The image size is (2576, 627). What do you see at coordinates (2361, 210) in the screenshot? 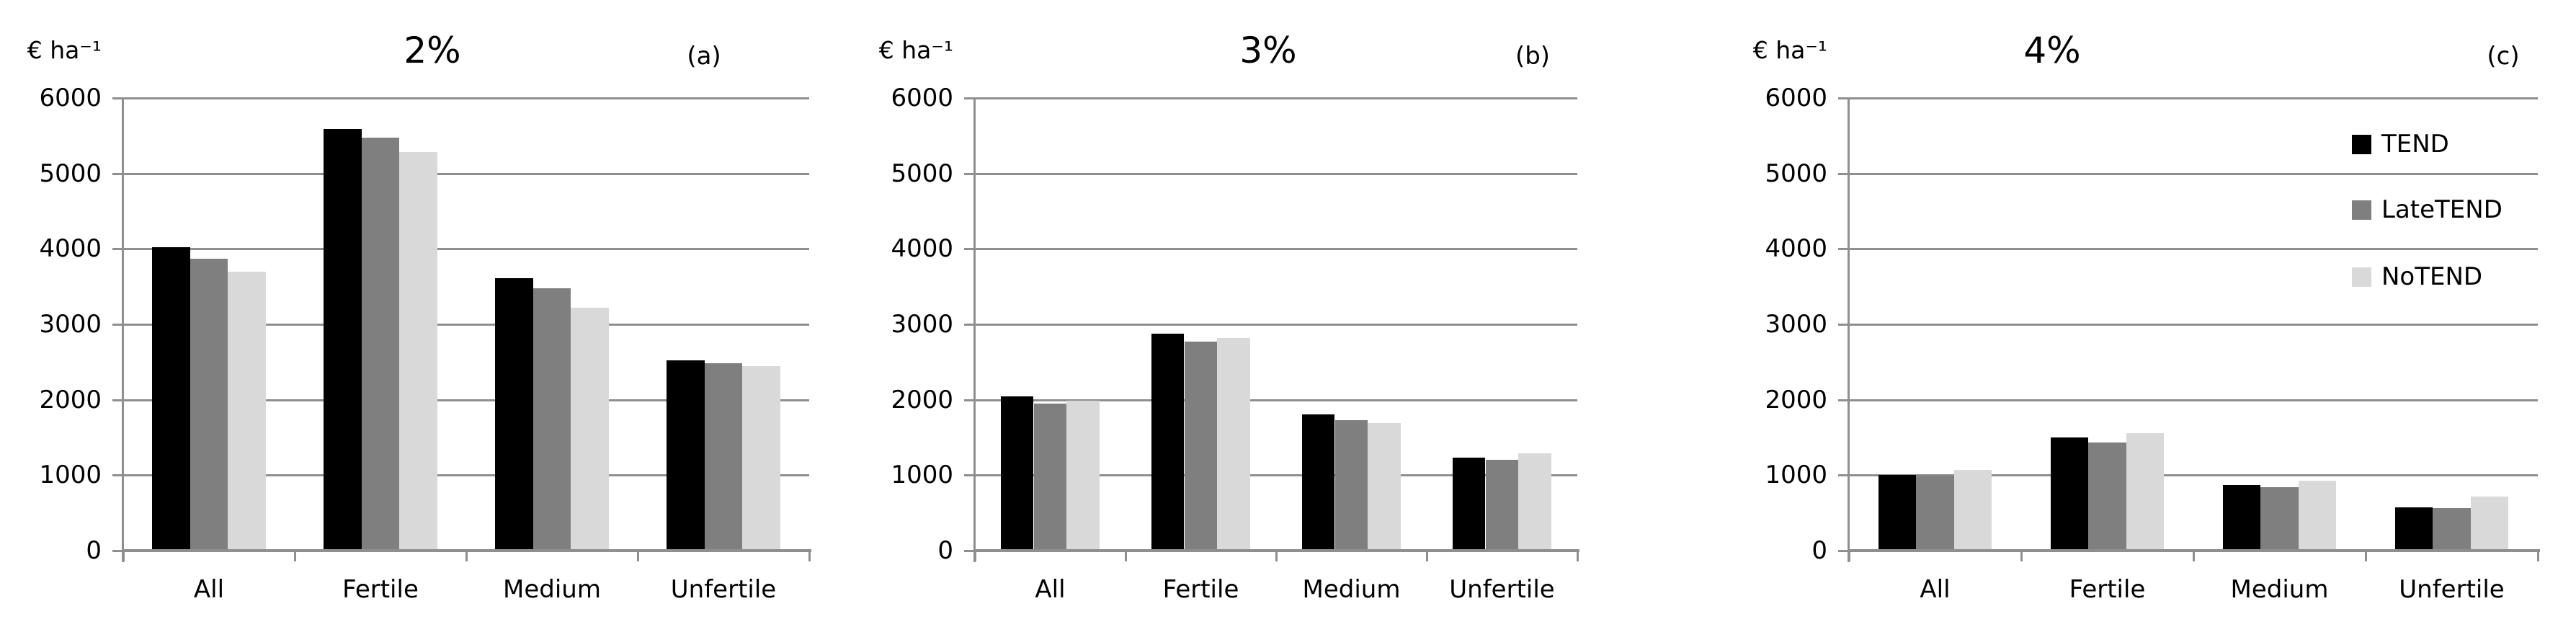
I see `legend-swatch-LateTEND` at bounding box center [2361, 210].